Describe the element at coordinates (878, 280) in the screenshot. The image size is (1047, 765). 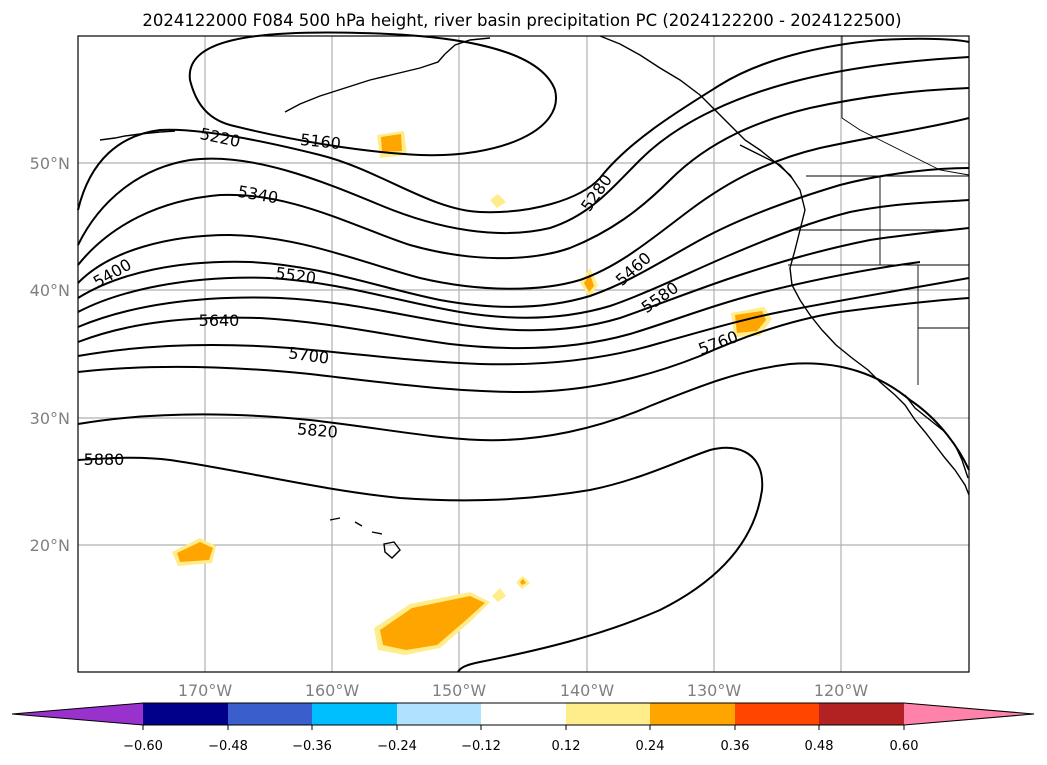
I see `state-borders` at that location.